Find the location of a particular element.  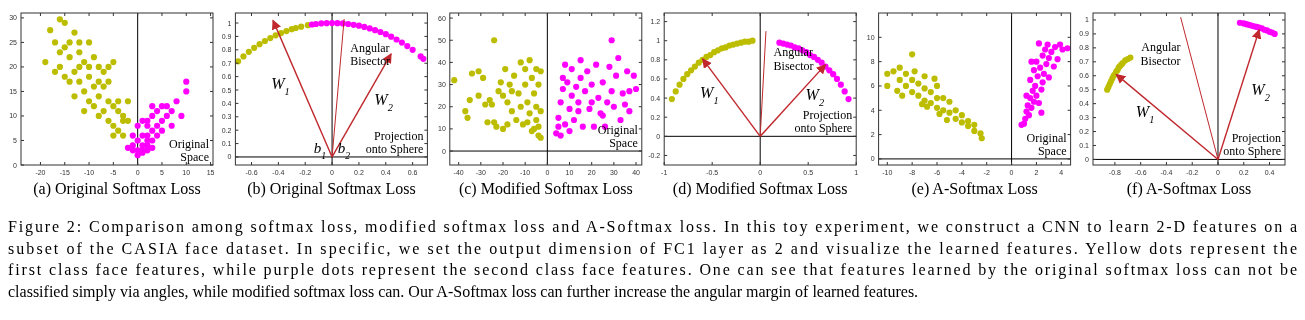

x-axis-title: (f) A-Softmax Loss is located at coordinates (1189, 189).